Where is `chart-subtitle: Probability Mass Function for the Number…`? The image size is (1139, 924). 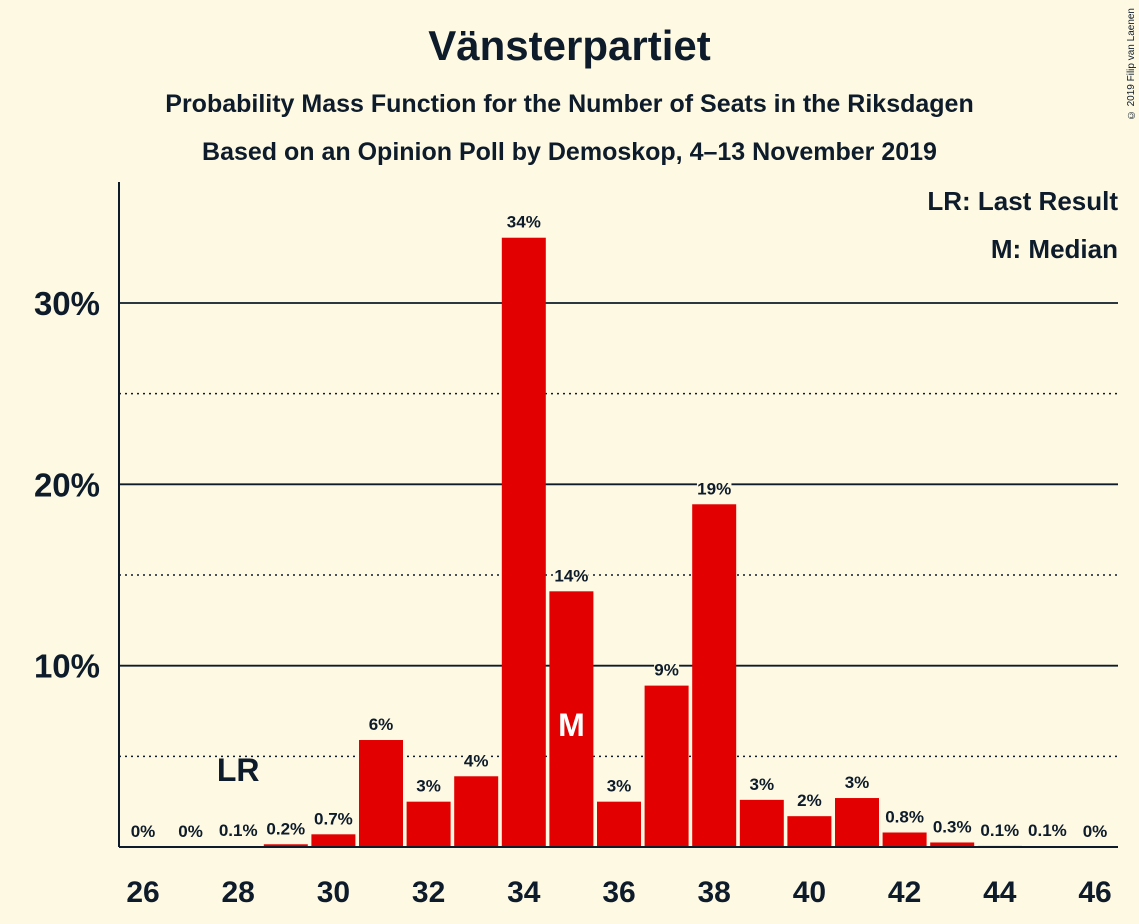 chart-subtitle: Probability Mass Function for the Number… is located at coordinates (569, 104).